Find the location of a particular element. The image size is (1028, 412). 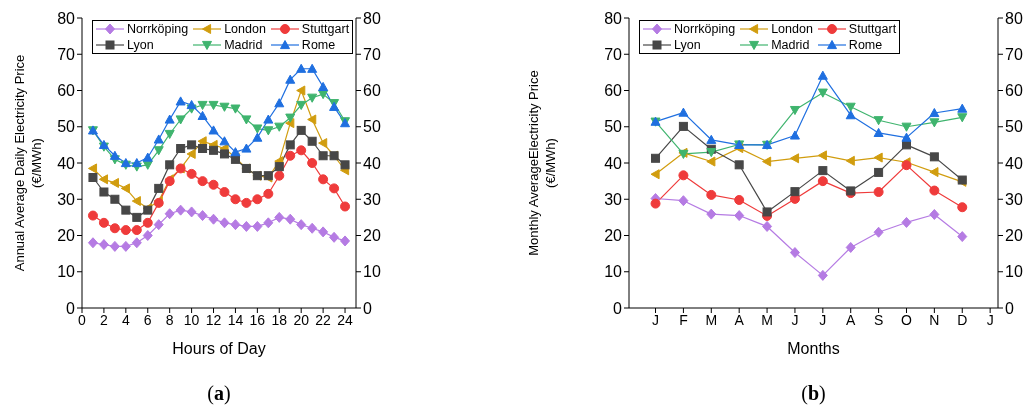

x-tick-label: F is located at coordinates (683, 319).